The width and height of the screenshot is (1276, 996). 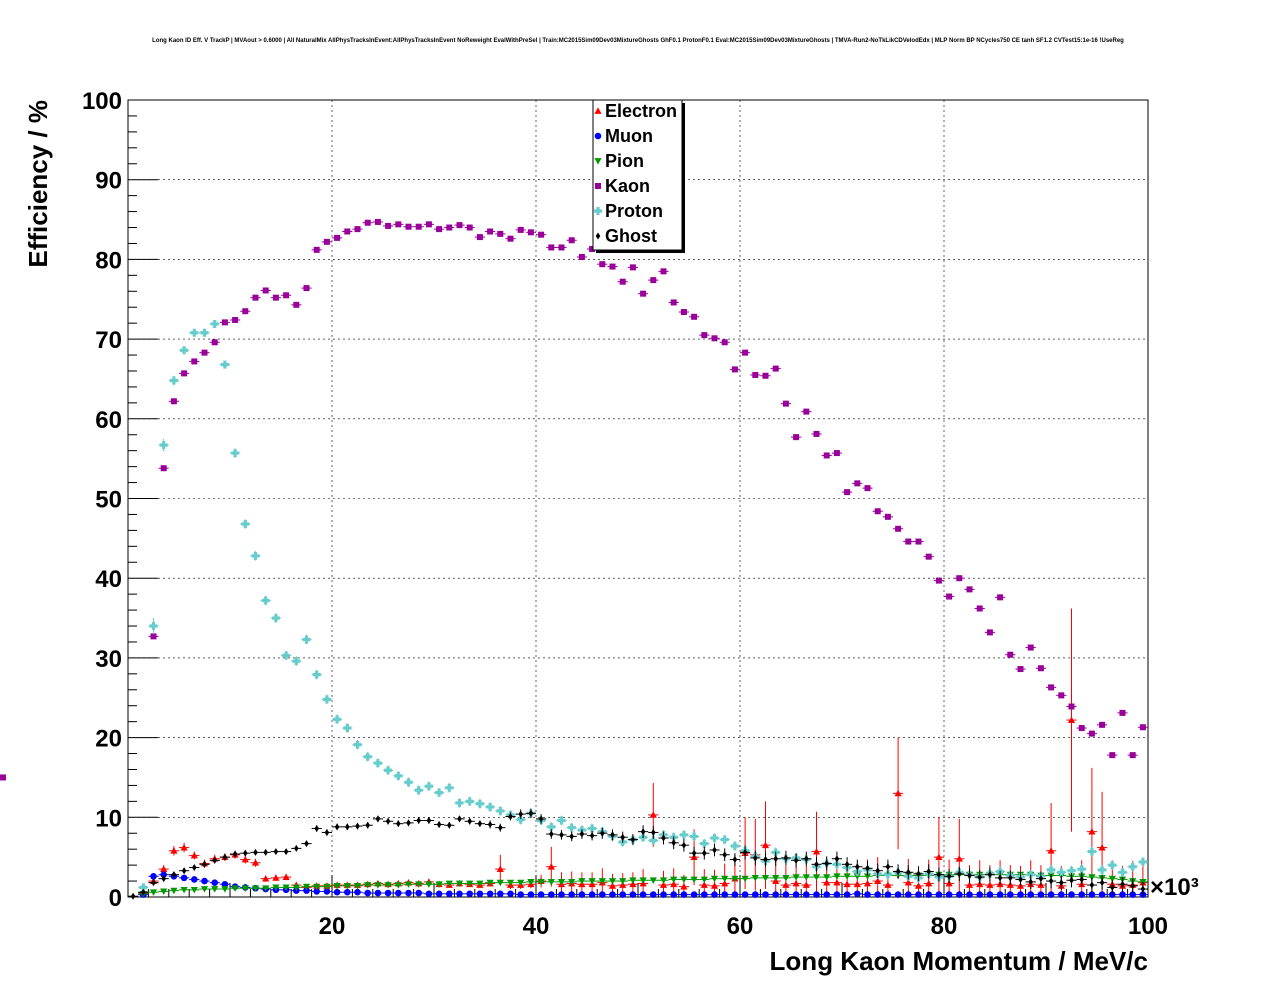 I want to click on y-tick-label: 0, so click(x=115, y=898).